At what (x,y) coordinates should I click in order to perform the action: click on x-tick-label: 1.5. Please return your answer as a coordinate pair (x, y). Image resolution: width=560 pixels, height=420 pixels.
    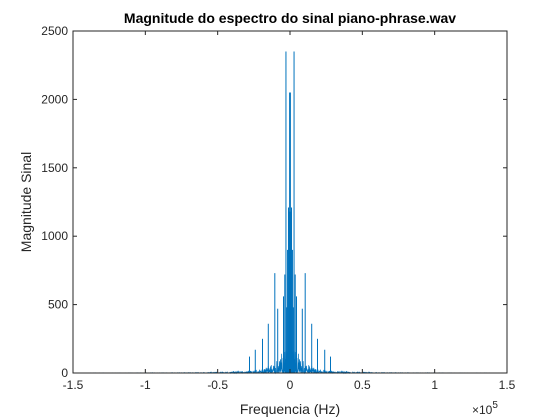
    Looking at the image, I should click on (507, 385).